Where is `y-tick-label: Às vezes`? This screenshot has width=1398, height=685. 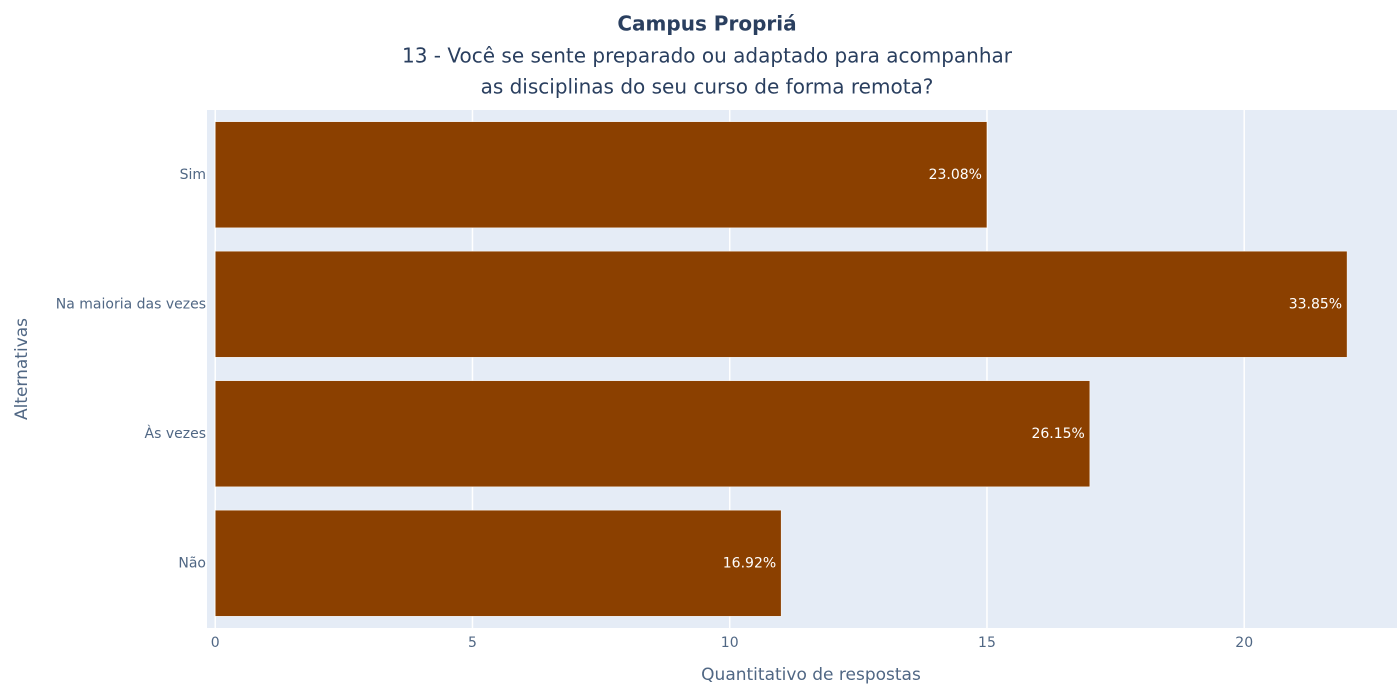 y-tick-label: Às vezes is located at coordinates (175, 433).